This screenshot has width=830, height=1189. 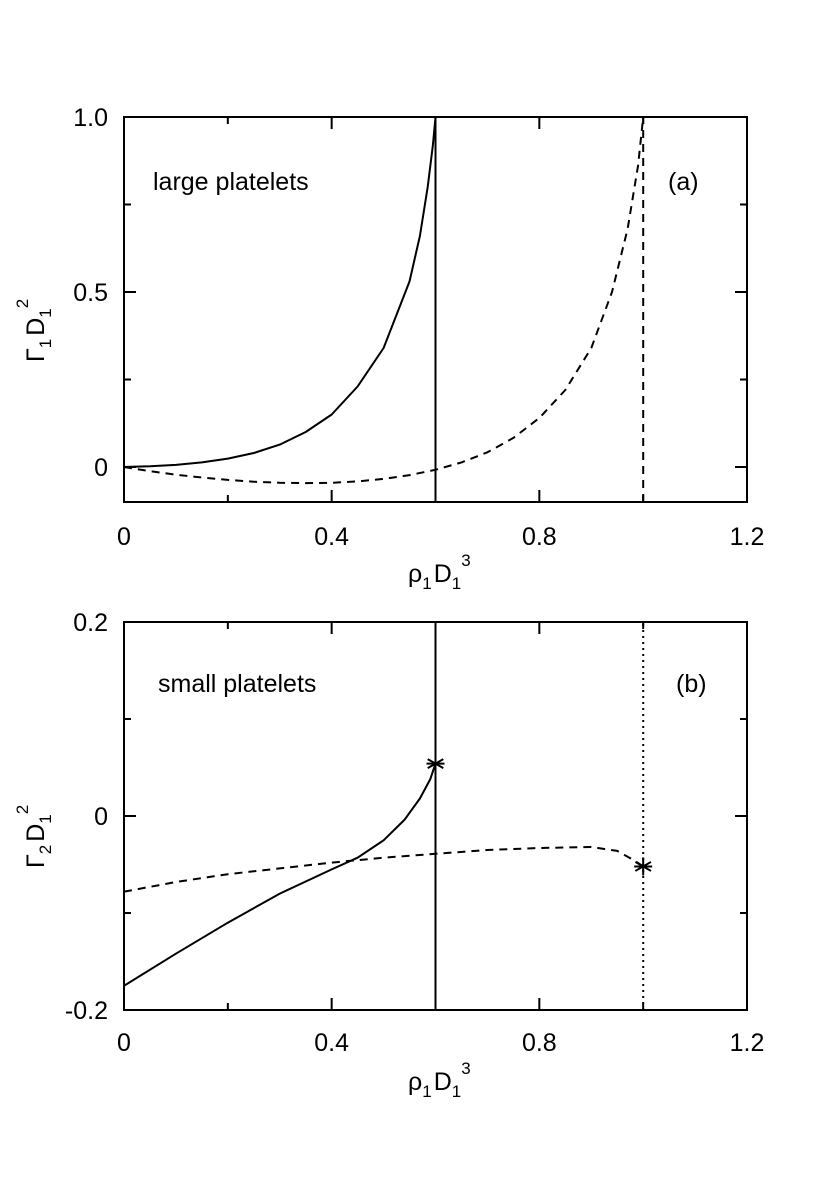 What do you see at coordinates (90, 623) in the screenshot?
I see `y-tick-label: 0.2` at bounding box center [90, 623].